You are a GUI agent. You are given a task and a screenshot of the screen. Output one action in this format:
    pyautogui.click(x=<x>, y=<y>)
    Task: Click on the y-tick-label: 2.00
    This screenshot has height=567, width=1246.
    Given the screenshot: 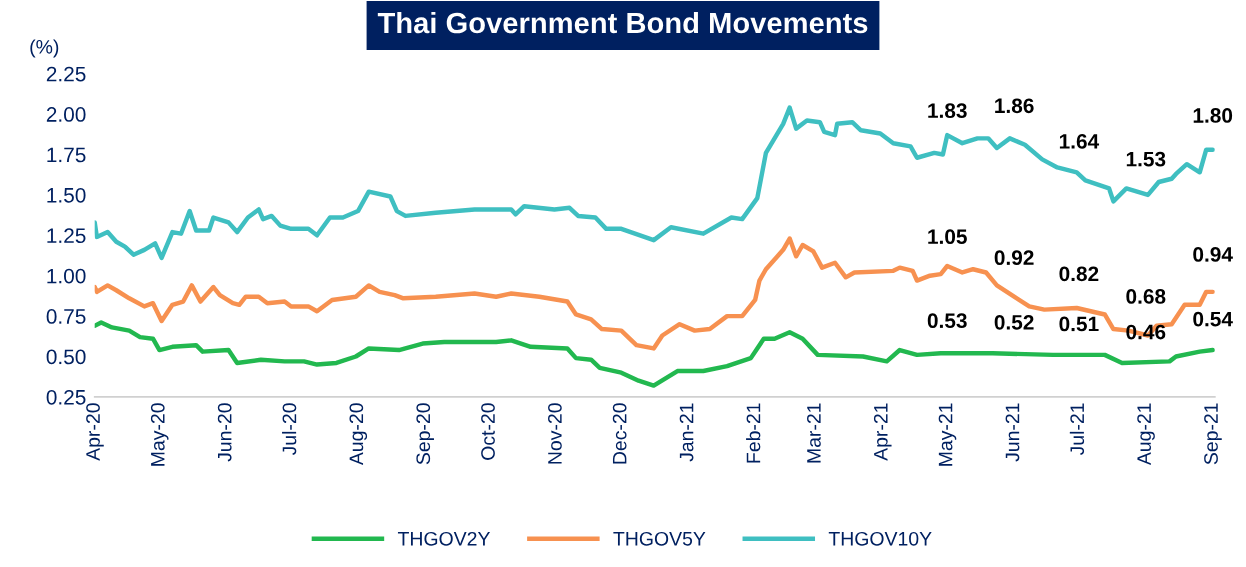 What is the action you would take?
    pyautogui.click(x=66, y=114)
    